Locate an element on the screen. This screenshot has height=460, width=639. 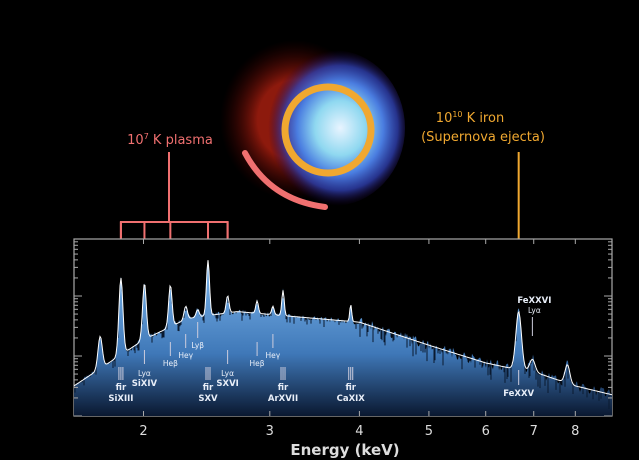
line-label: FeXXV is located at coordinates (518, 394).